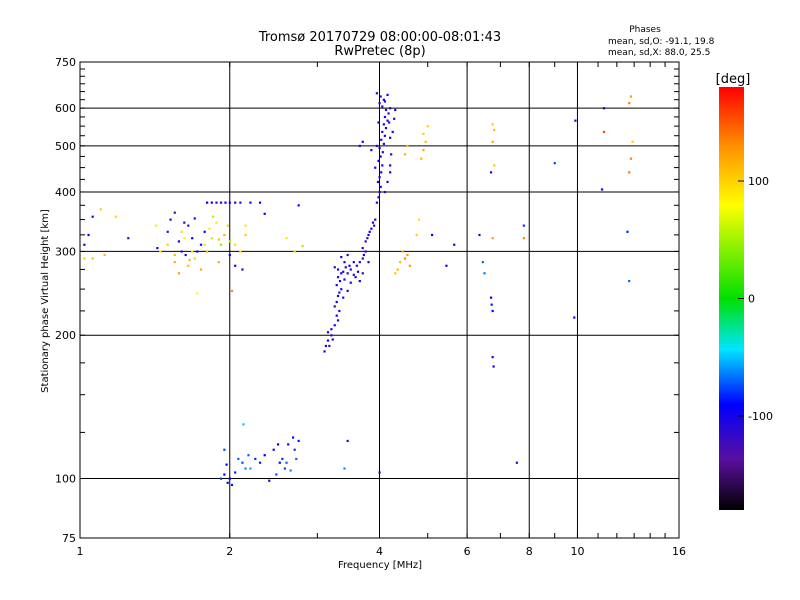  What do you see at coordinates (382, 551) in the screenshot?
I see `x-tick-labels: 1 2 4 6 8 10 16` at bounding box center [382, 551].